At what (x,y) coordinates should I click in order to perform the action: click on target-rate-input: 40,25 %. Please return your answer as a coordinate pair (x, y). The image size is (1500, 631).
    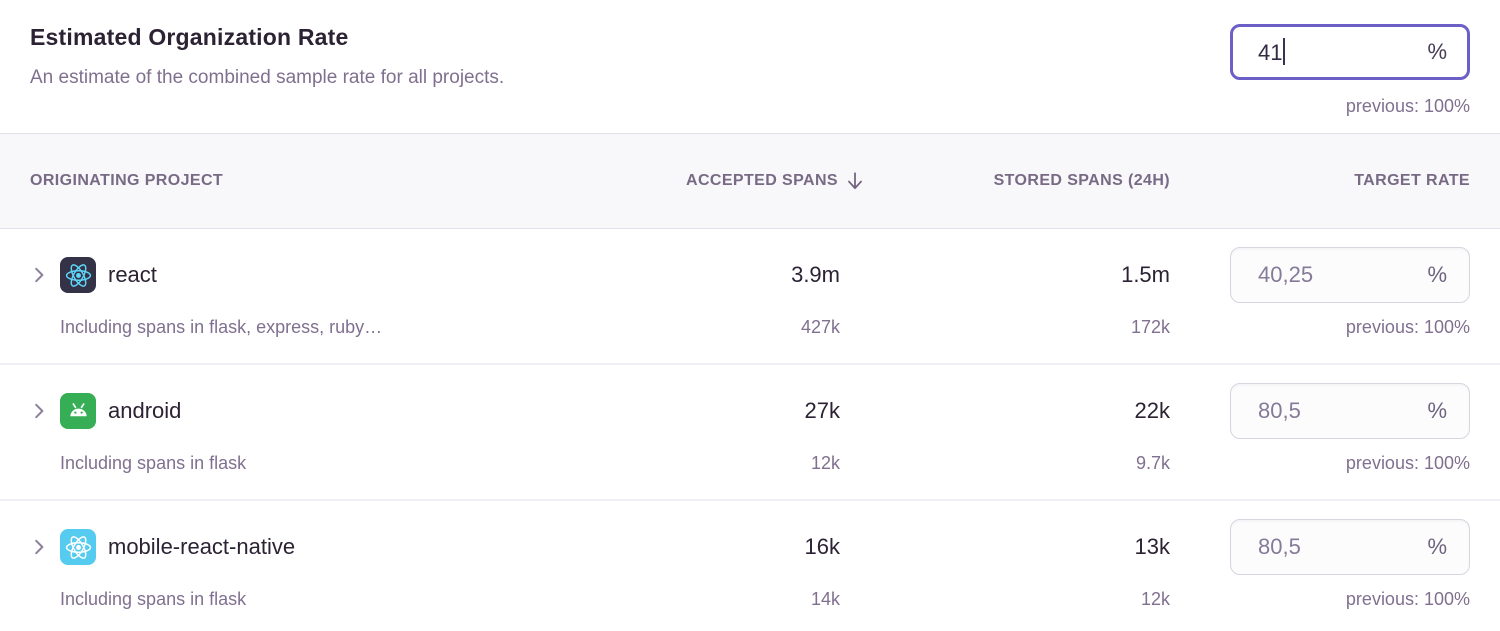
    Looking at the image, I should click on (1350, 275).